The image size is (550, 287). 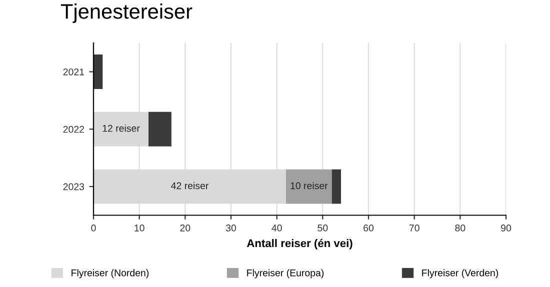 I want to click on x-tick-label: 40, so click(x=277, y=228).